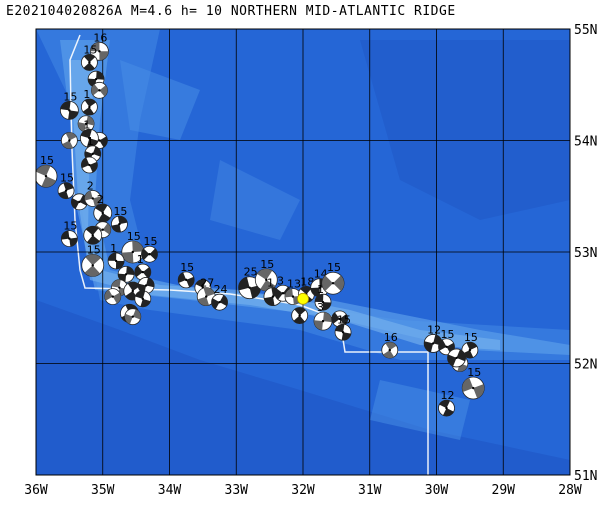 The image size is (608, 505). I want to click on longitude-tick-label: 29W, so click(504, 490).